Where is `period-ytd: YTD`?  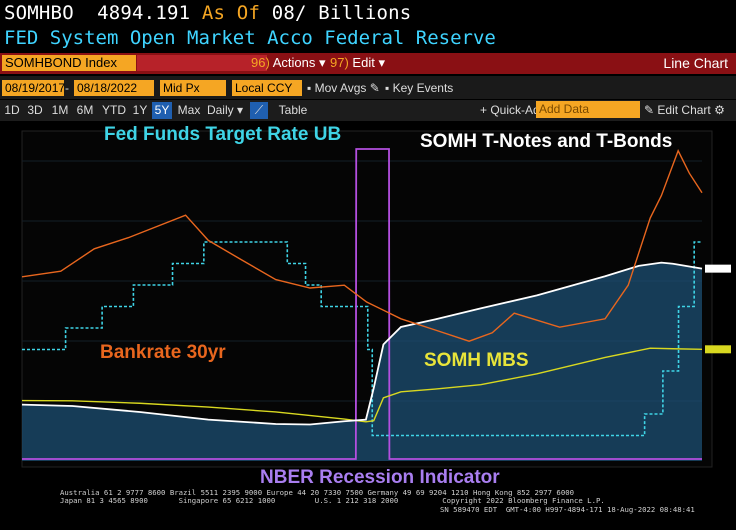 period-ytd: YTD is located at coordinates (114, 110).